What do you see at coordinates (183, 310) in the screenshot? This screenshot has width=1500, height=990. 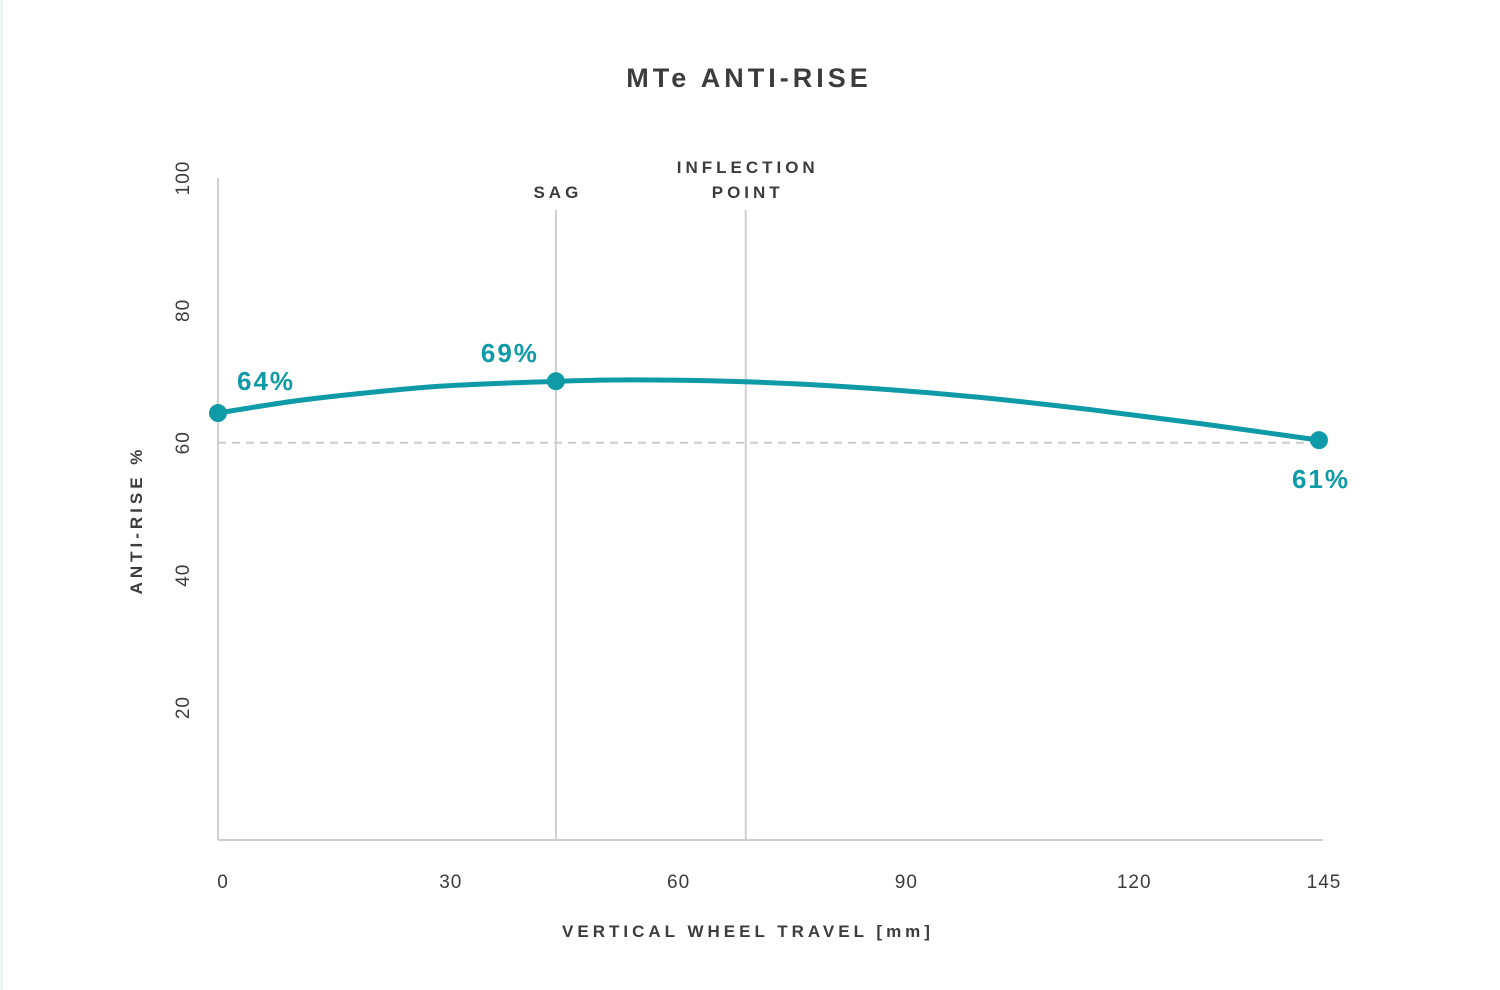 I see `y-tick-label: 80` at bounding box center [183, 310].